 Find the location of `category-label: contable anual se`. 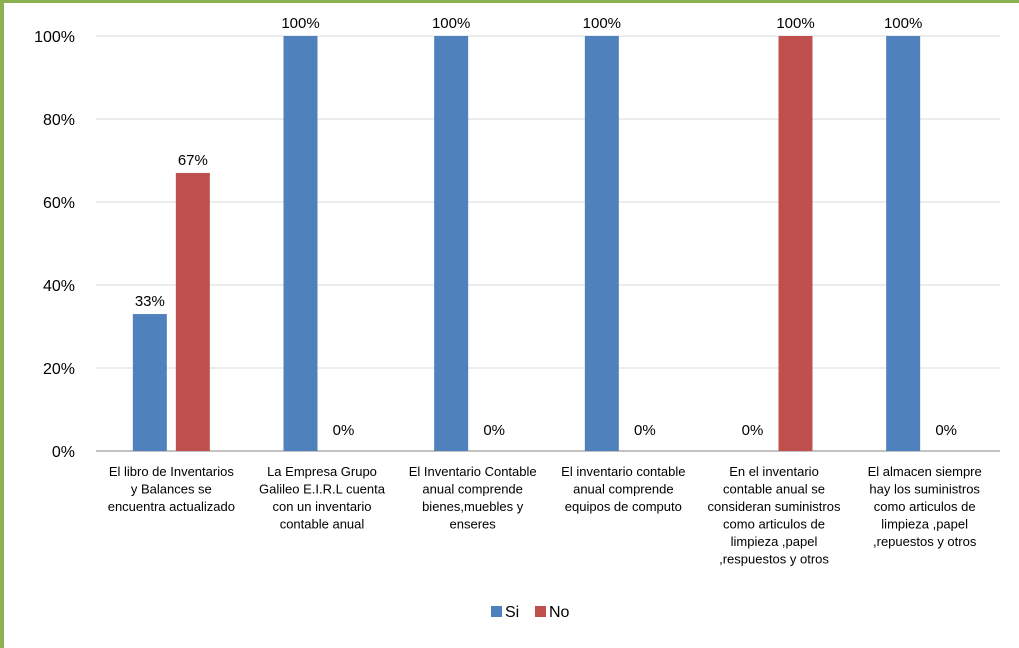

category-label: contable anual se is located at coordinates (774, 489).